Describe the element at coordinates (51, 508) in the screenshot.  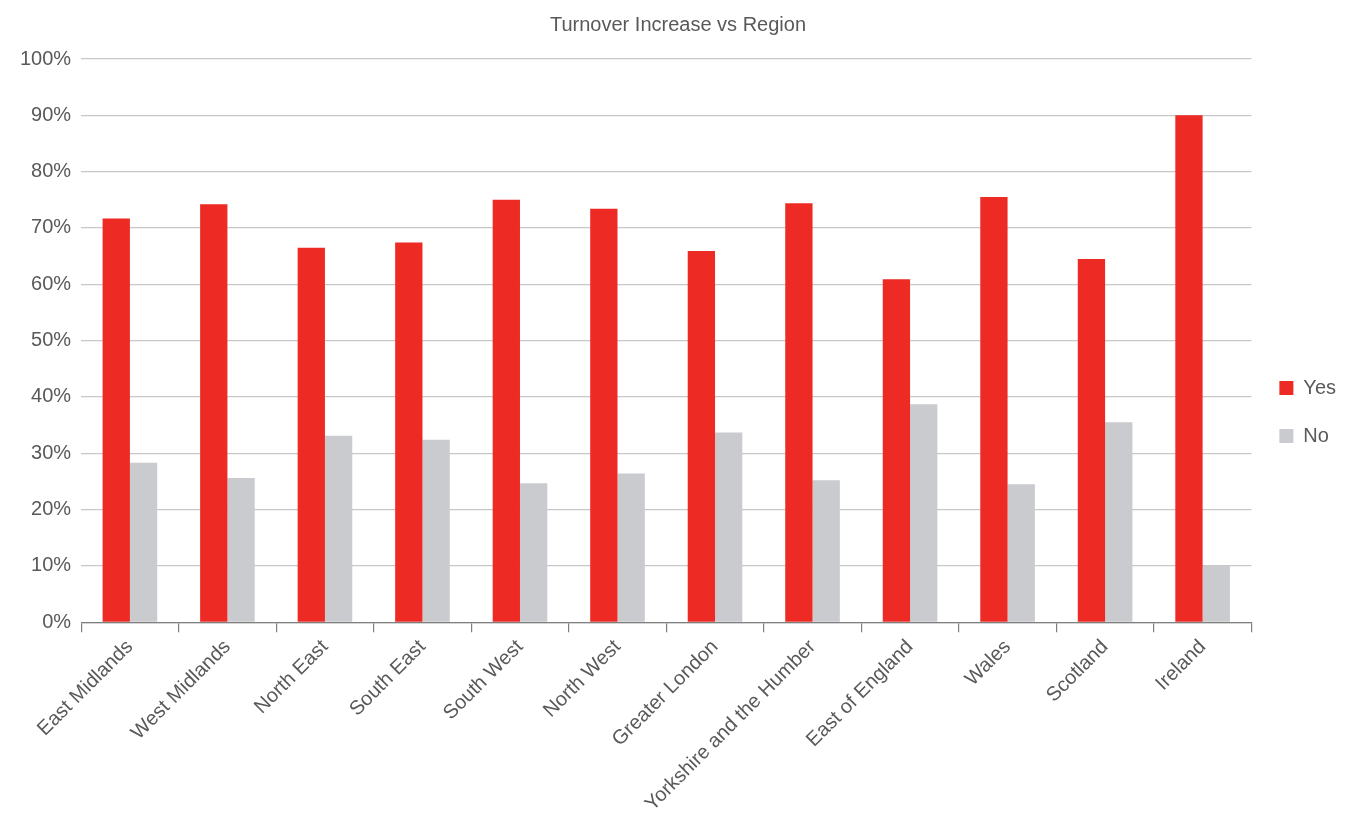
I see `y-tick-label: 20%` at that location.